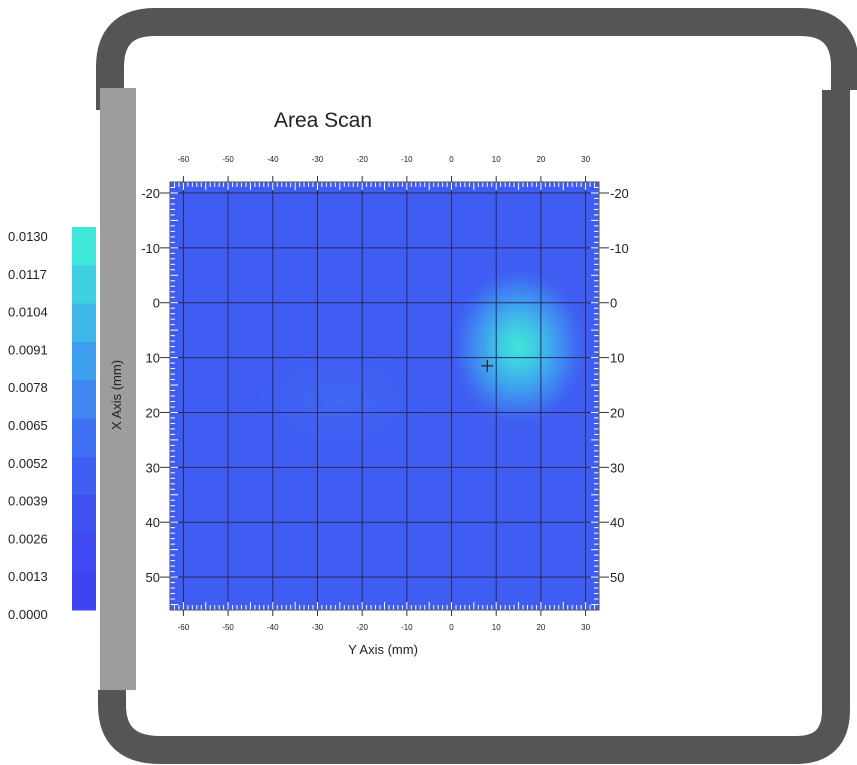  Describe the element at coordinates (318, 627) in the screenshot. I see `x-tick-label-bottom-3: -30` at that location.